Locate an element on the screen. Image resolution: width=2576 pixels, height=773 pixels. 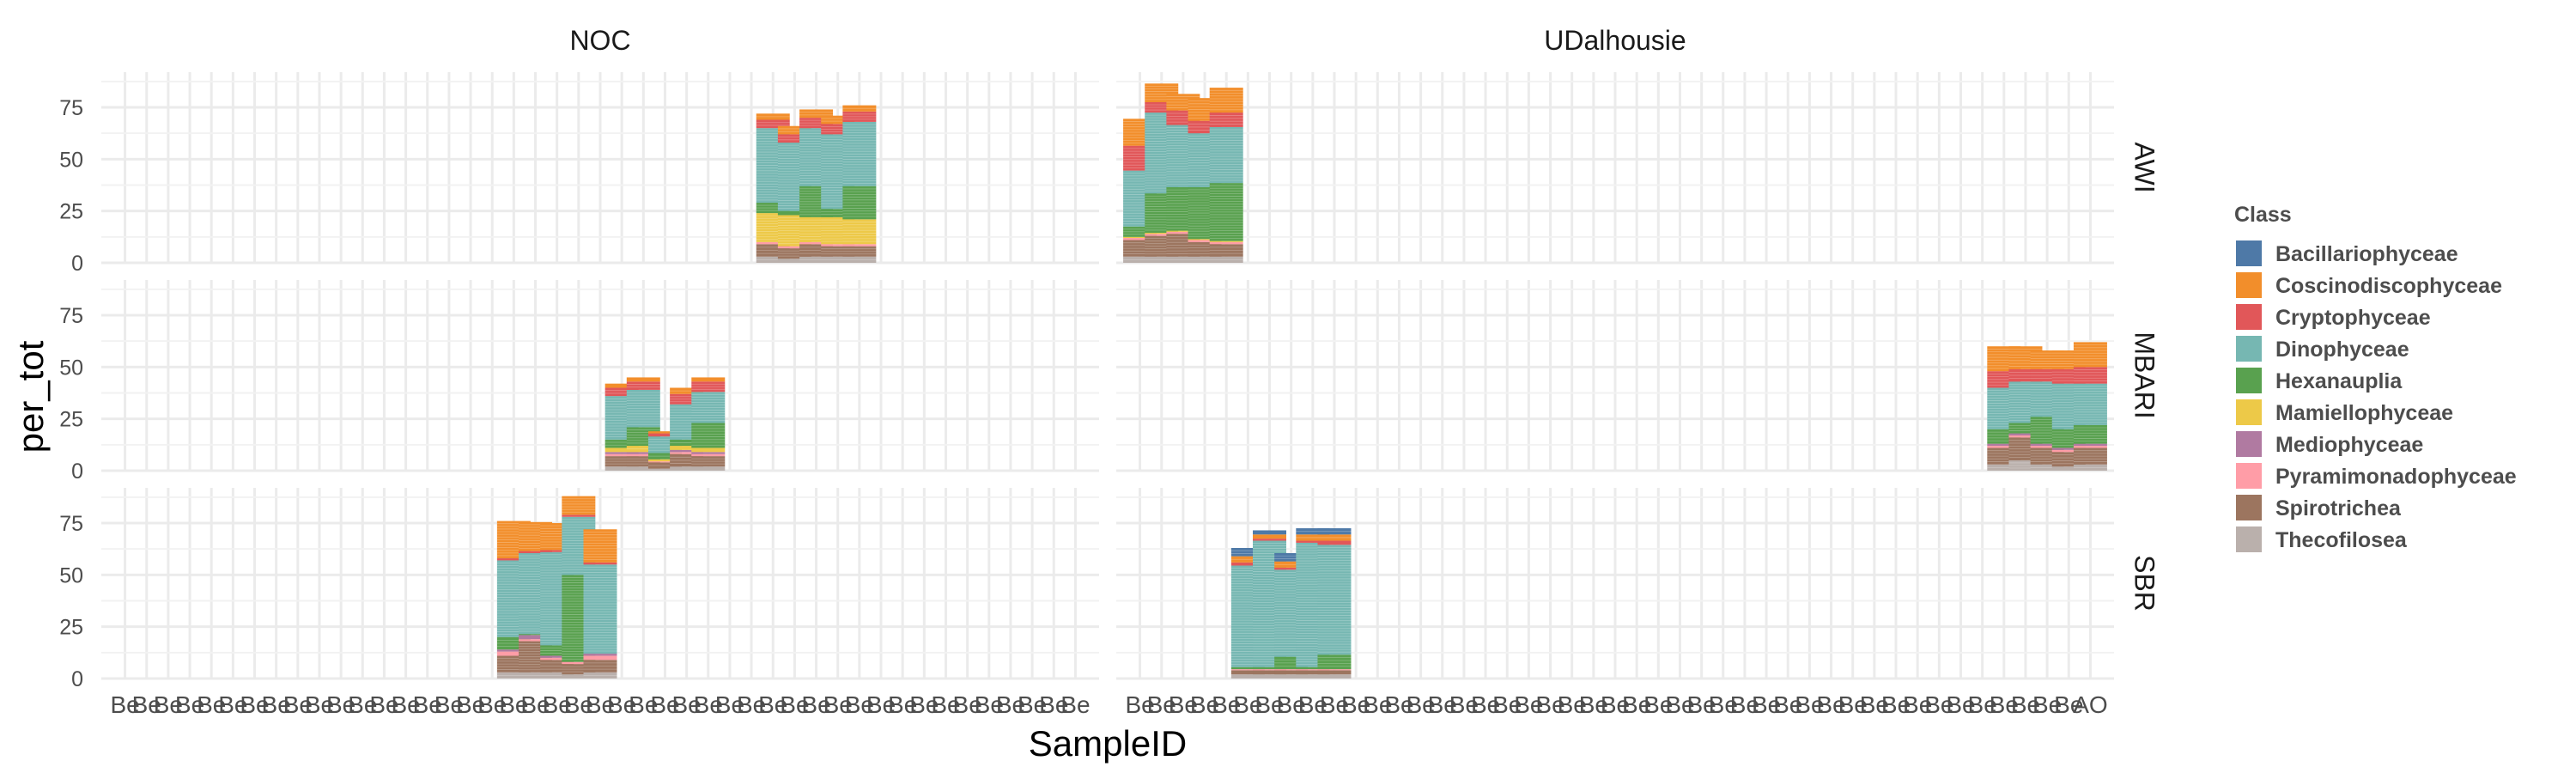
panel-mbari-noc is located at coordinates (600, 376).